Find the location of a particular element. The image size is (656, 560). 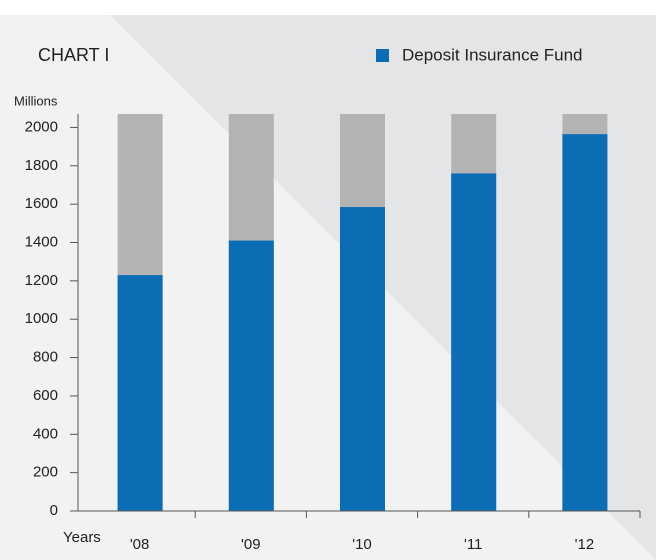

y-tick-label: 1000 is located at coordinates (41, 318).